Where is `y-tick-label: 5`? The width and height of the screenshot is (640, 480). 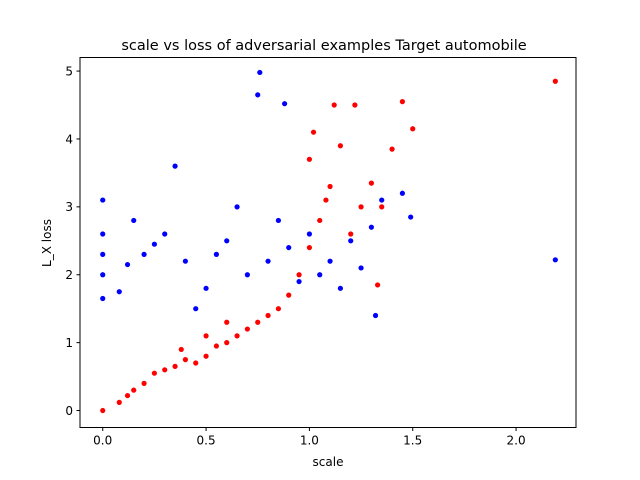
y-tick-label: 5 is located at coordinates (69, 71).